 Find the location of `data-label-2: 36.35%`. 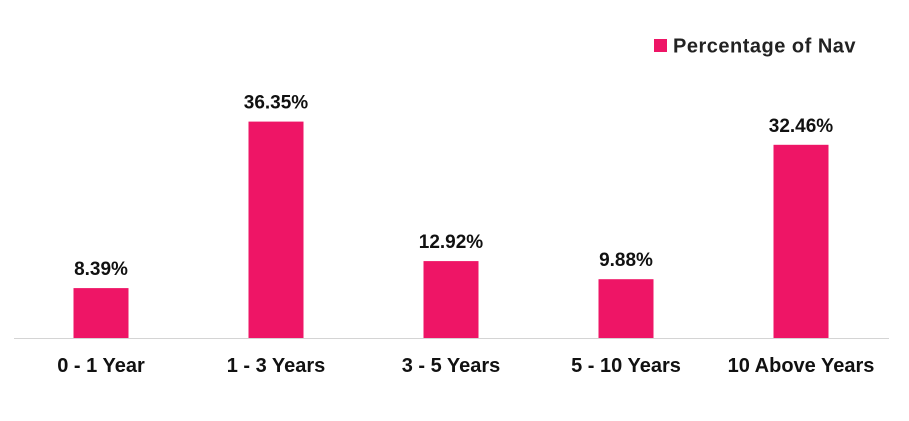

data-label-2: 36.35% is located at coordinates (276, 103).